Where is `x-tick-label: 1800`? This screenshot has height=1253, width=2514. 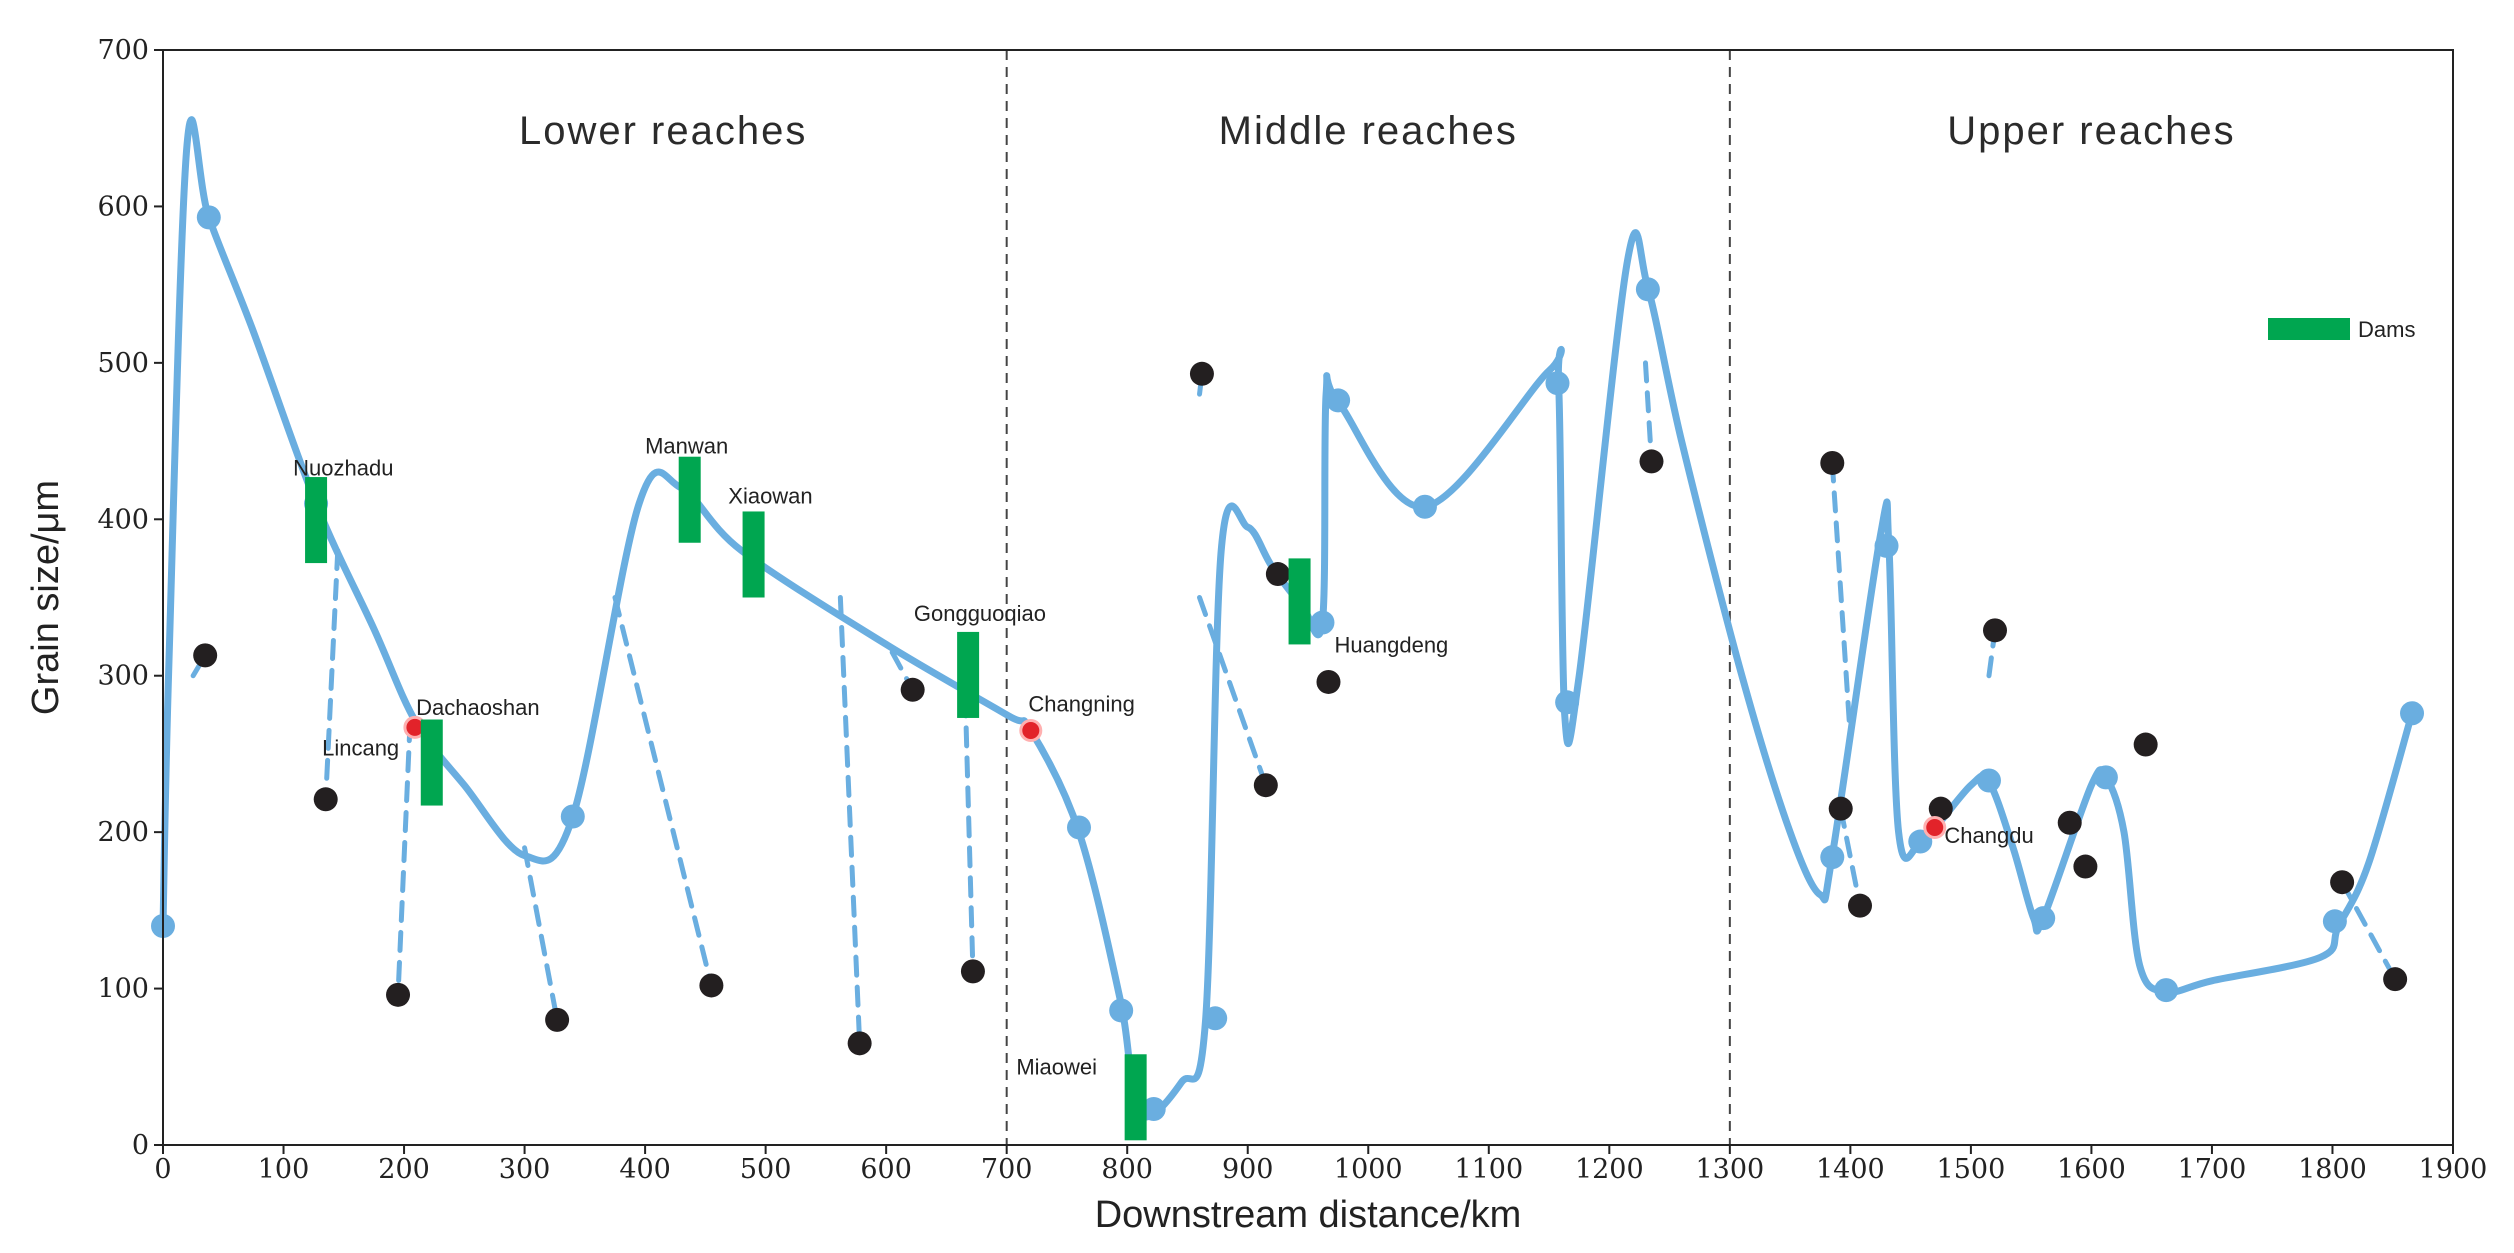
x-tick-label: 1800 is located at coordinates (2332, 1169).